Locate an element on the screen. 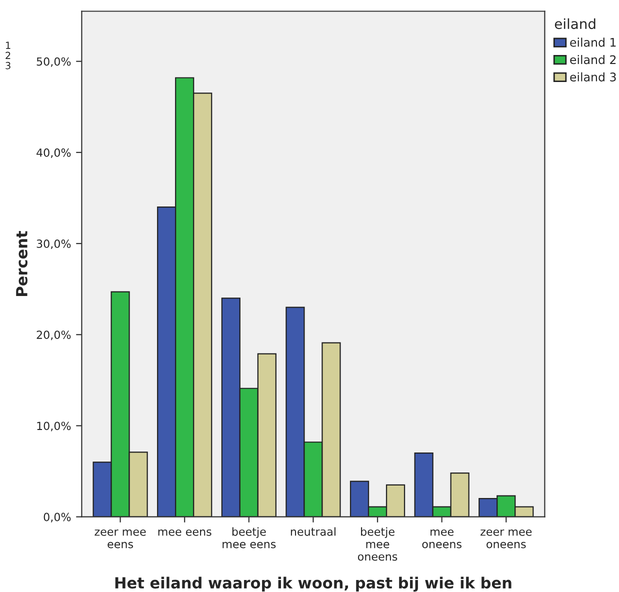 This screenshot has width=619, height=592. legend-title: eiland is located at coordinates (575, 24).